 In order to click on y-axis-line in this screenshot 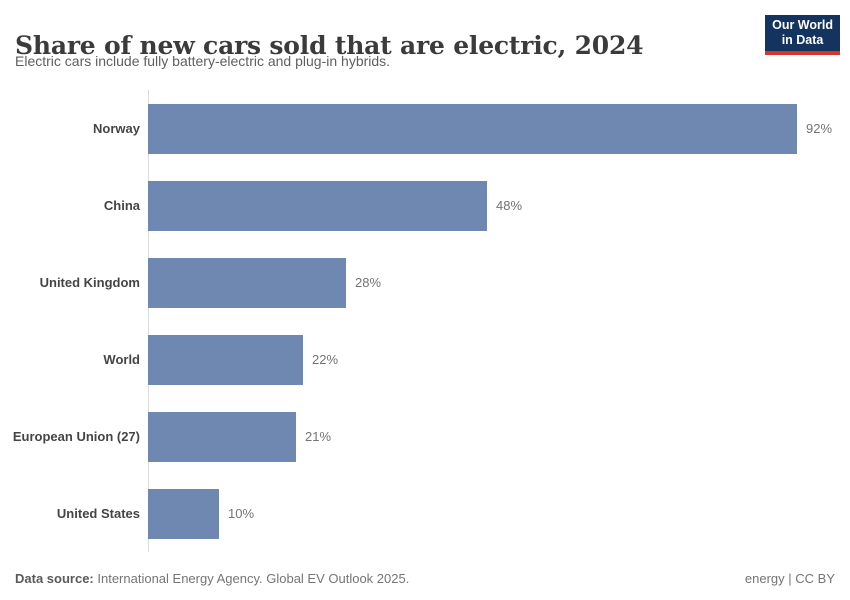, I will do `click(148, 321)`.